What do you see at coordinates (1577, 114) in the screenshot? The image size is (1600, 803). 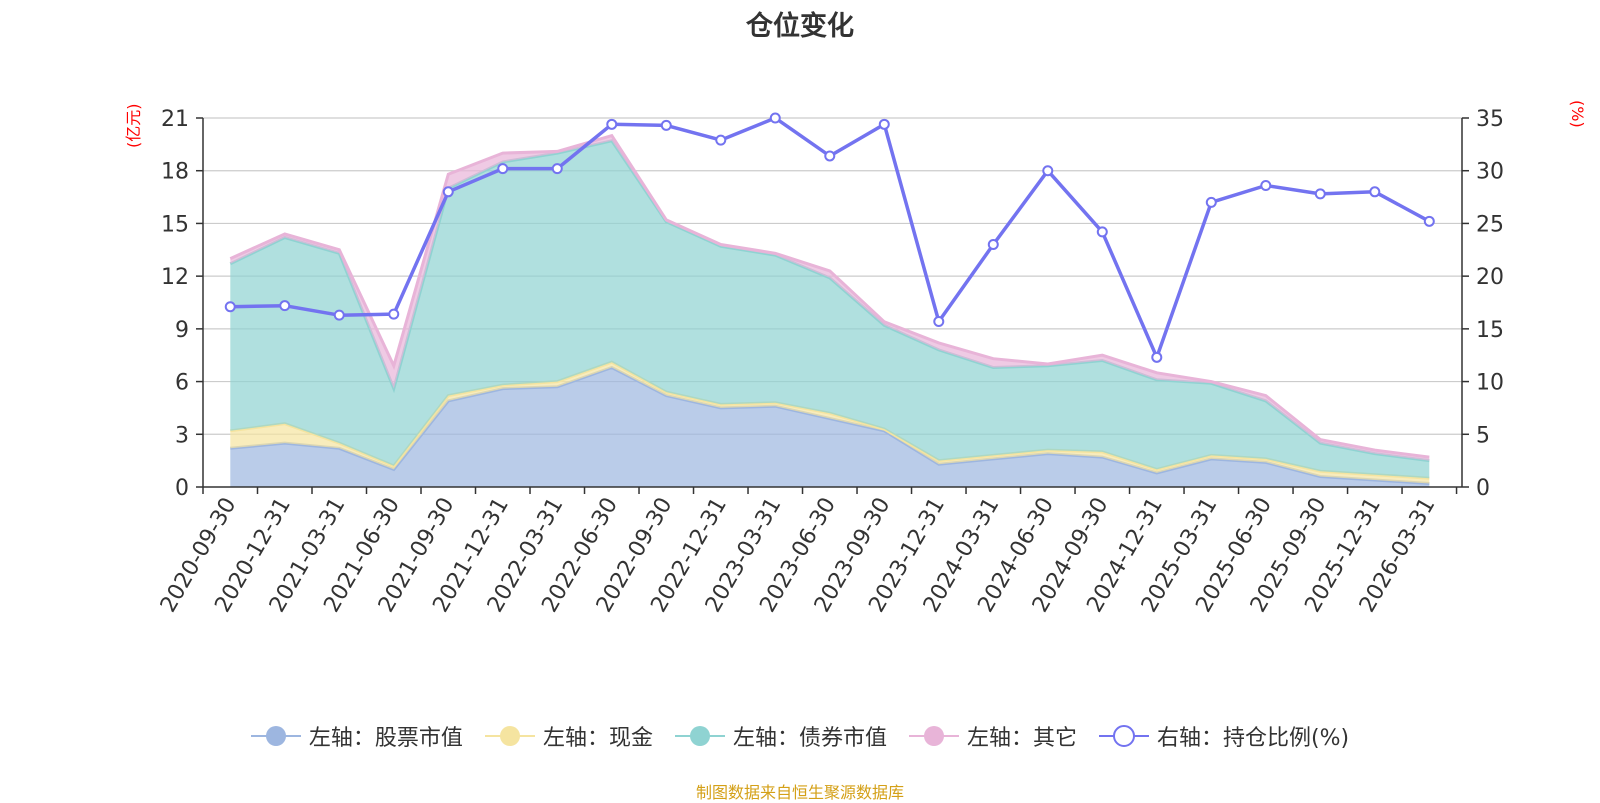 I see `right-axis-label: (%)` at bounding box center [1577, 114].